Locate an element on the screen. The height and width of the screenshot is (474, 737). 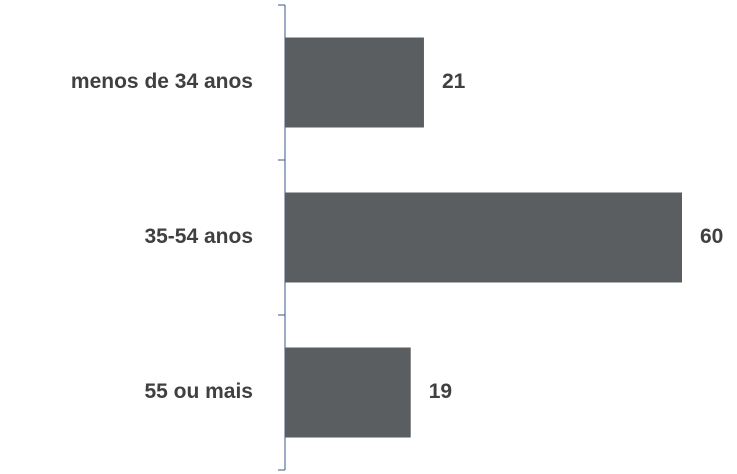
value-label: 21 is located at coordinates (454, 81).